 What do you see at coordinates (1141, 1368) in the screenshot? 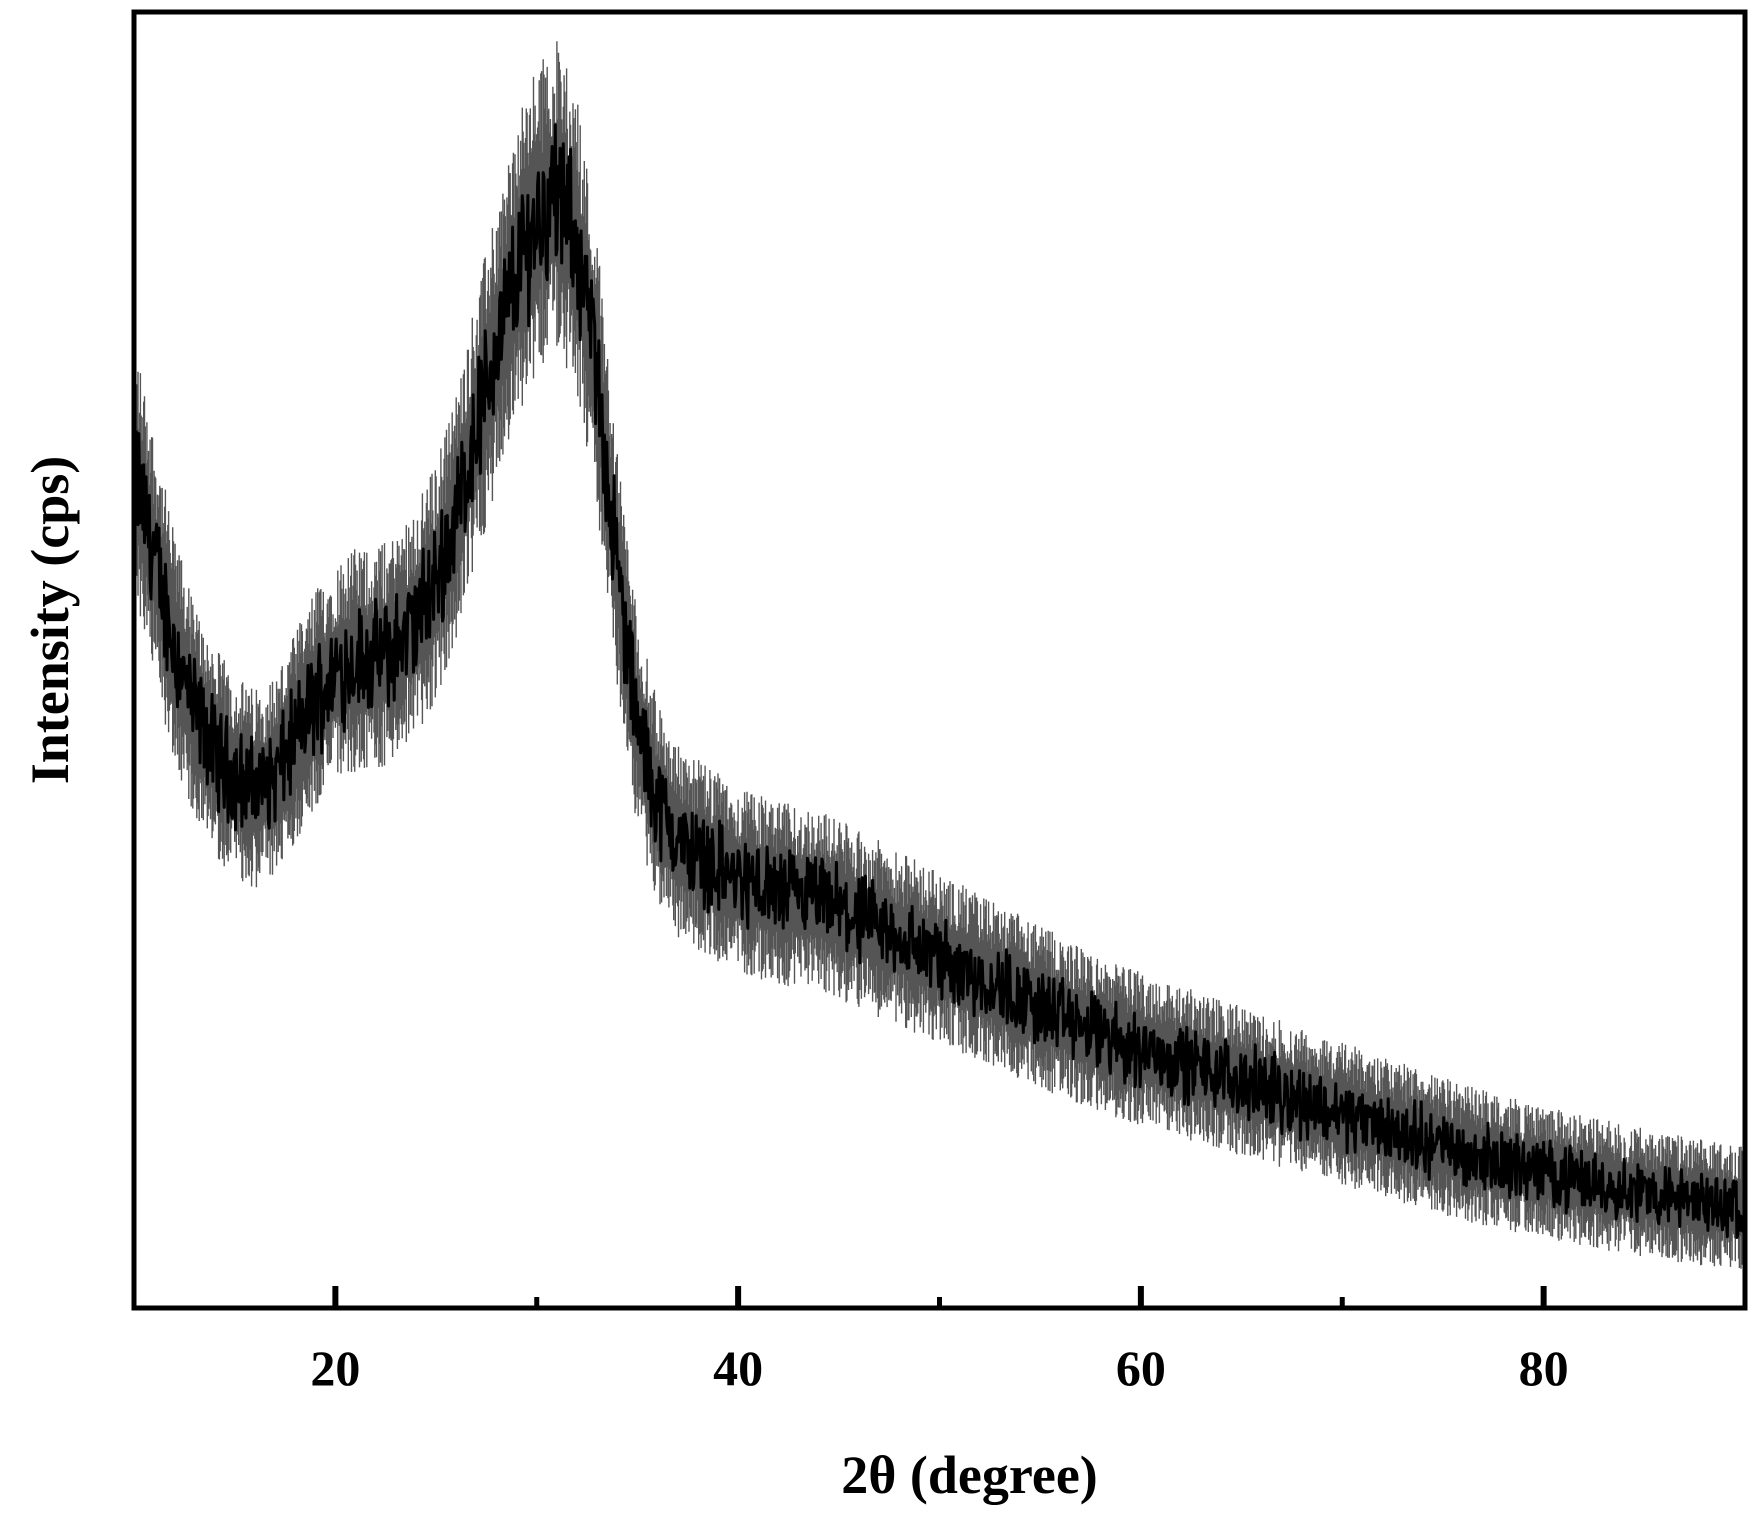
I see `x-tick-label: 60` at bounding box center [1141, 1368].